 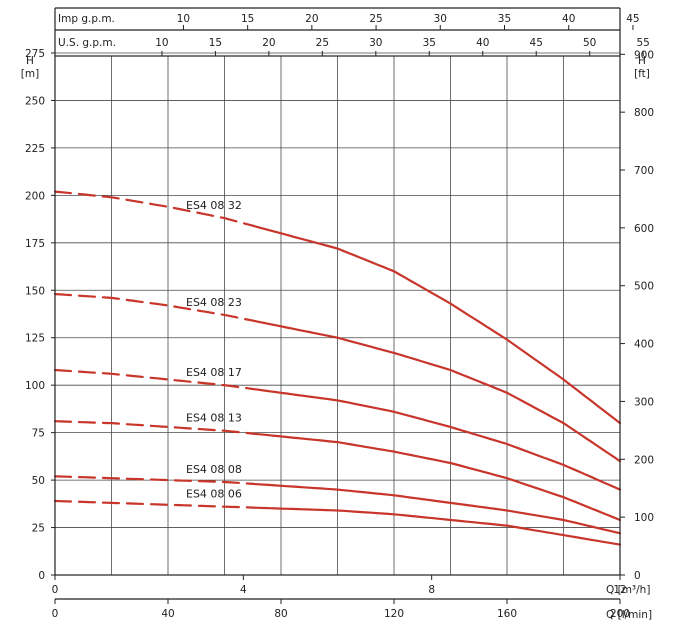 What do you see at coordinates (167, 614) in the screenshot?
I see `tick-label-lmin-40: 40` at bounding box center [167, 614].